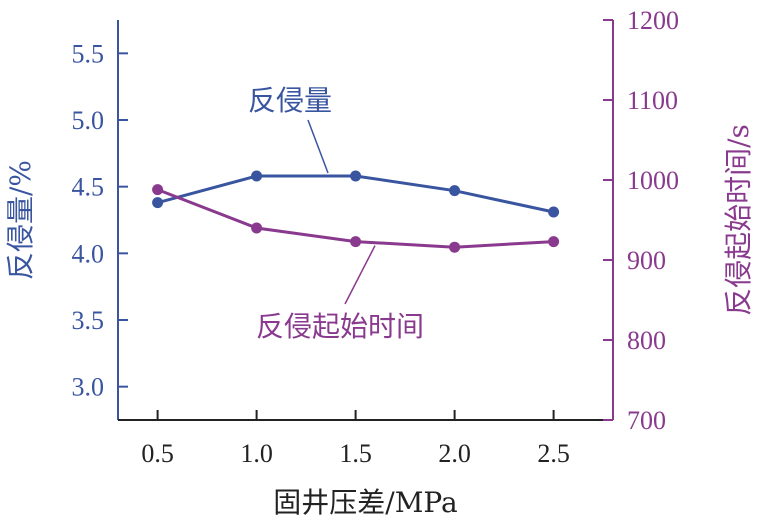 This screenshot has width=763, height=530. I want to click on series-1-annotation: 反侵量, so click(290, 100).